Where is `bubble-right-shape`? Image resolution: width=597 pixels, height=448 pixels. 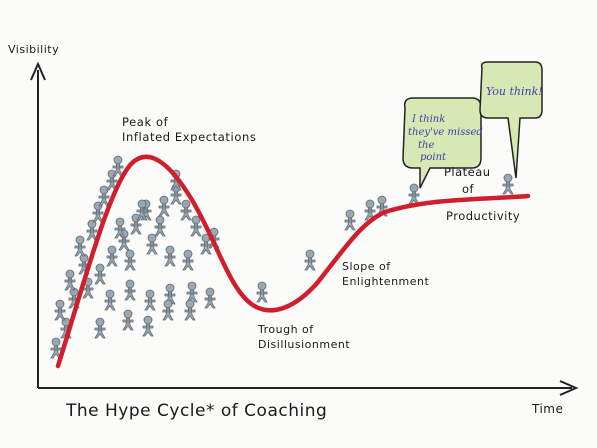
bubble-right-shape is located at coordinates (511, 120).